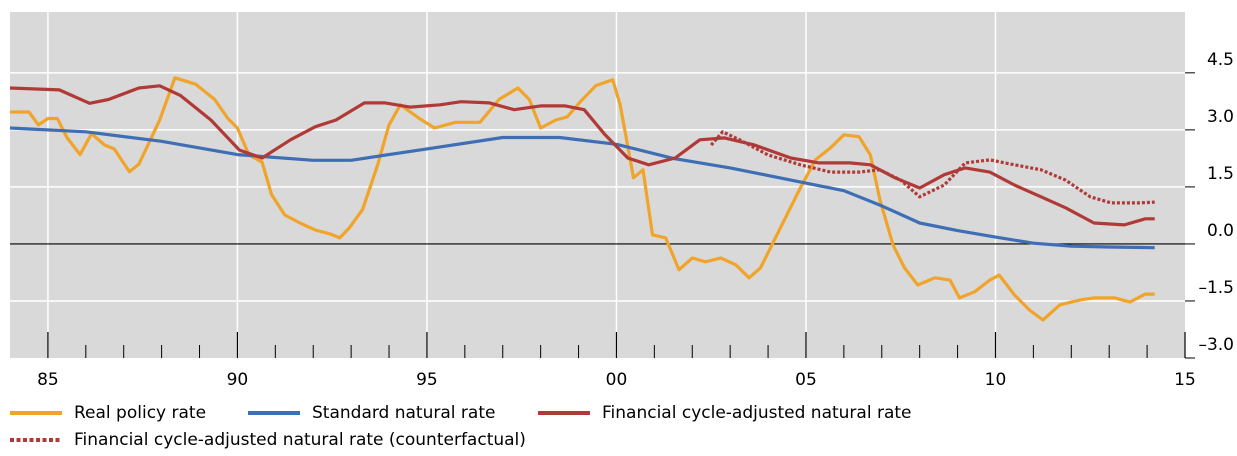 The width and height of the screenshot is (1237, 456). I want to click on x-tick-label: 05, so click(806, 380).